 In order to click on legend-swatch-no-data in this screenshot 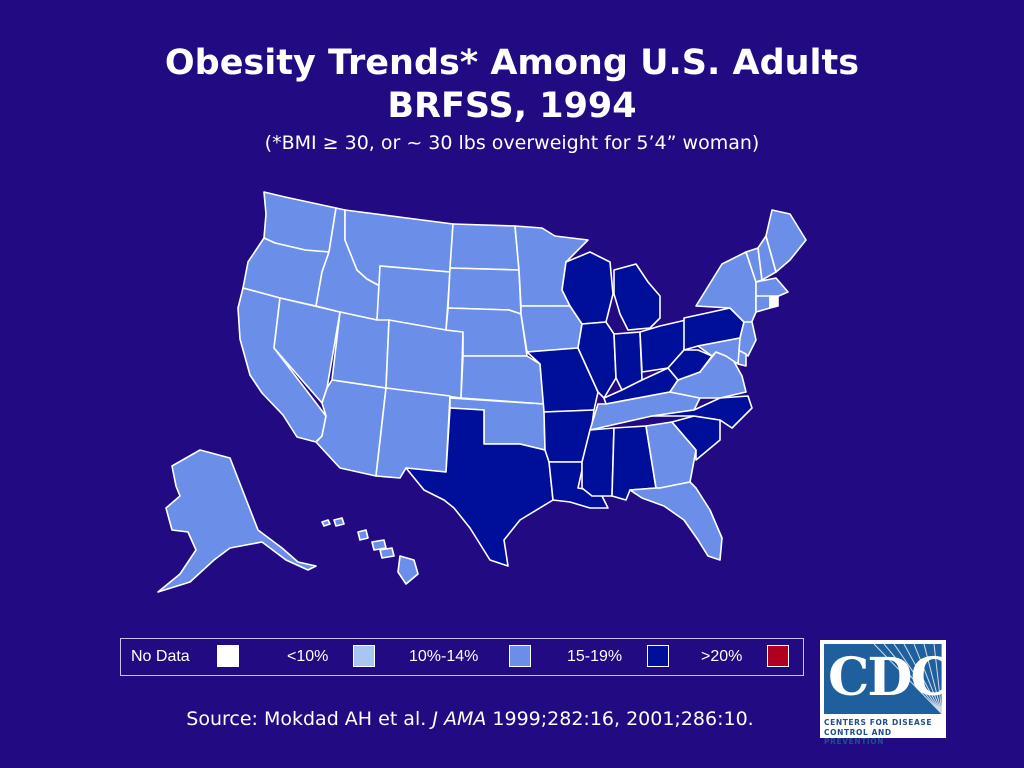, I will do `click(228, 656)`.